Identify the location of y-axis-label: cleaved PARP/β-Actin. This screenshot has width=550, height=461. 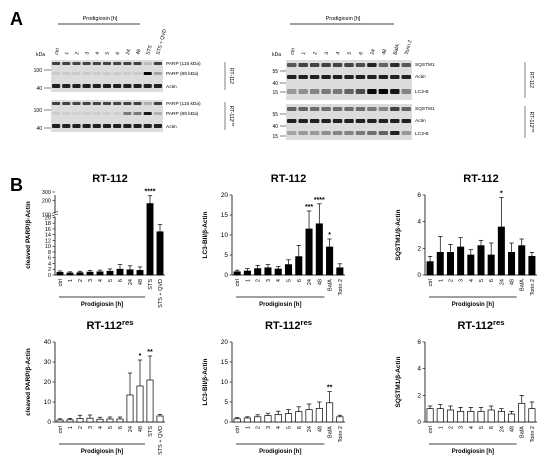
(28, 381).